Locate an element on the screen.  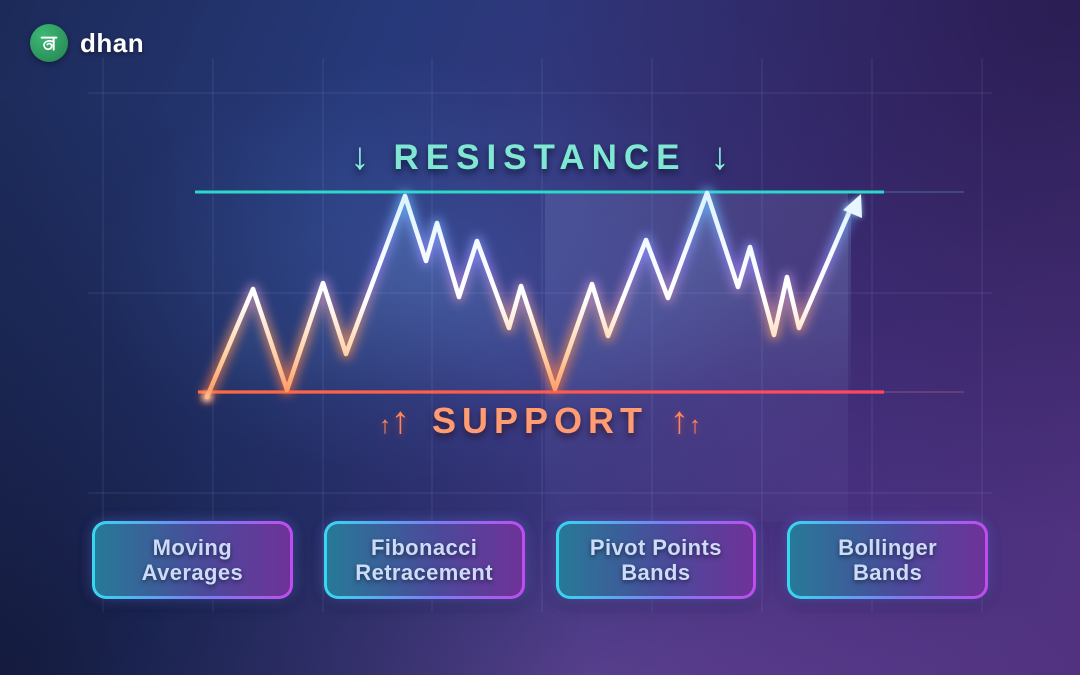
resistance-text: RESISTANCE is located at coordinates (540, 157).